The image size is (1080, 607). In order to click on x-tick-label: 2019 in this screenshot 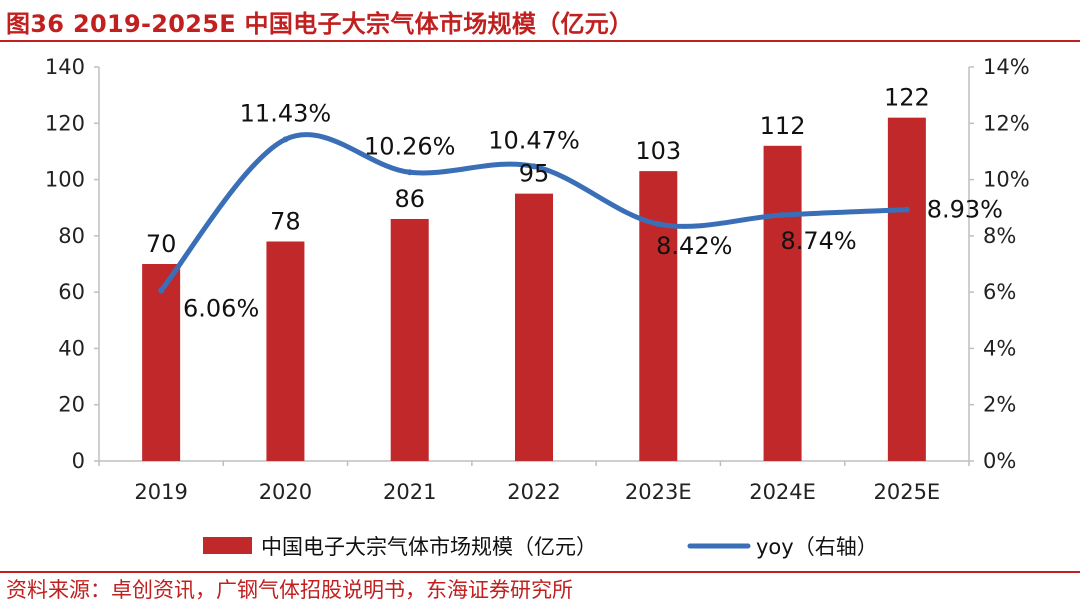, I will do `click(160, 492)`.